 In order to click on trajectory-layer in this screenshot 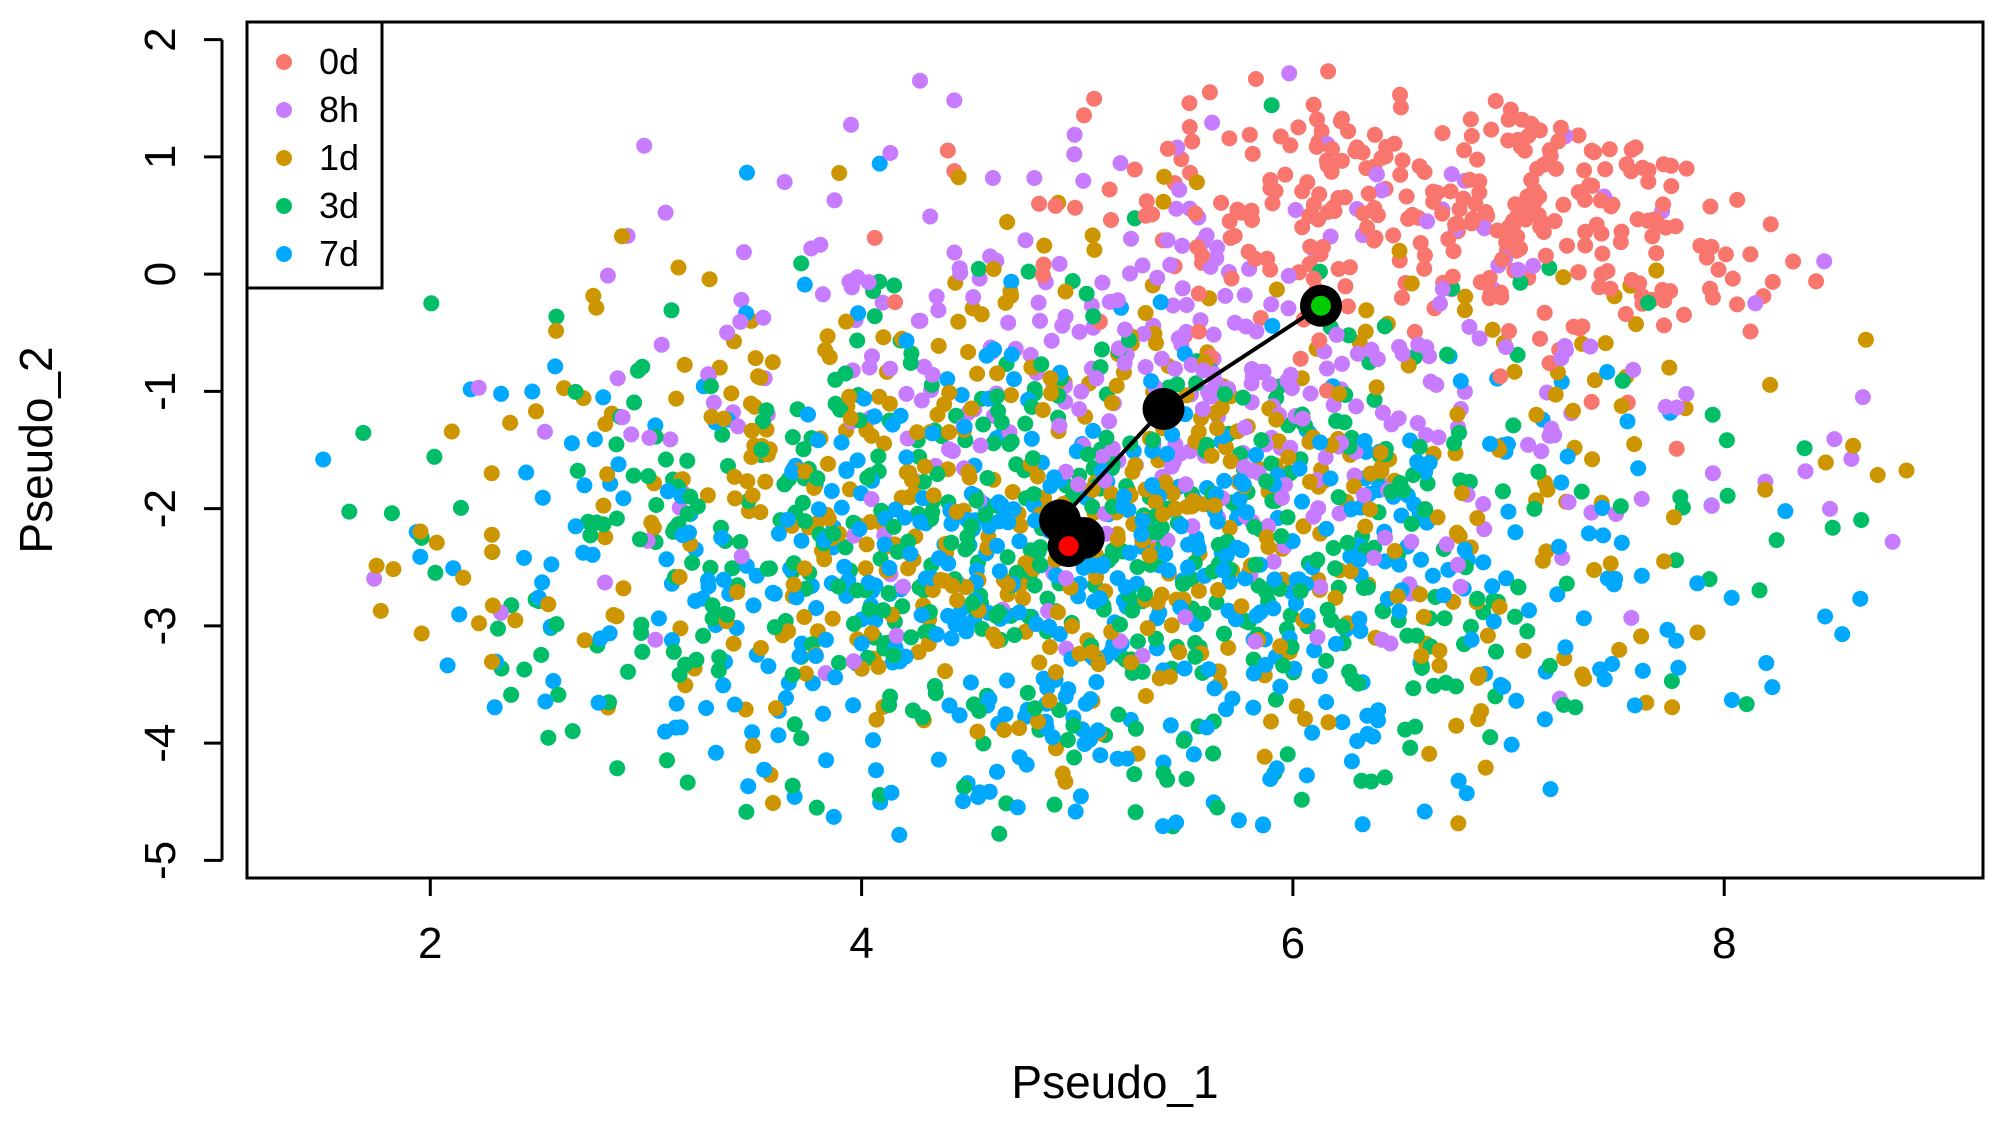, I will do `click(1190, 426)`.